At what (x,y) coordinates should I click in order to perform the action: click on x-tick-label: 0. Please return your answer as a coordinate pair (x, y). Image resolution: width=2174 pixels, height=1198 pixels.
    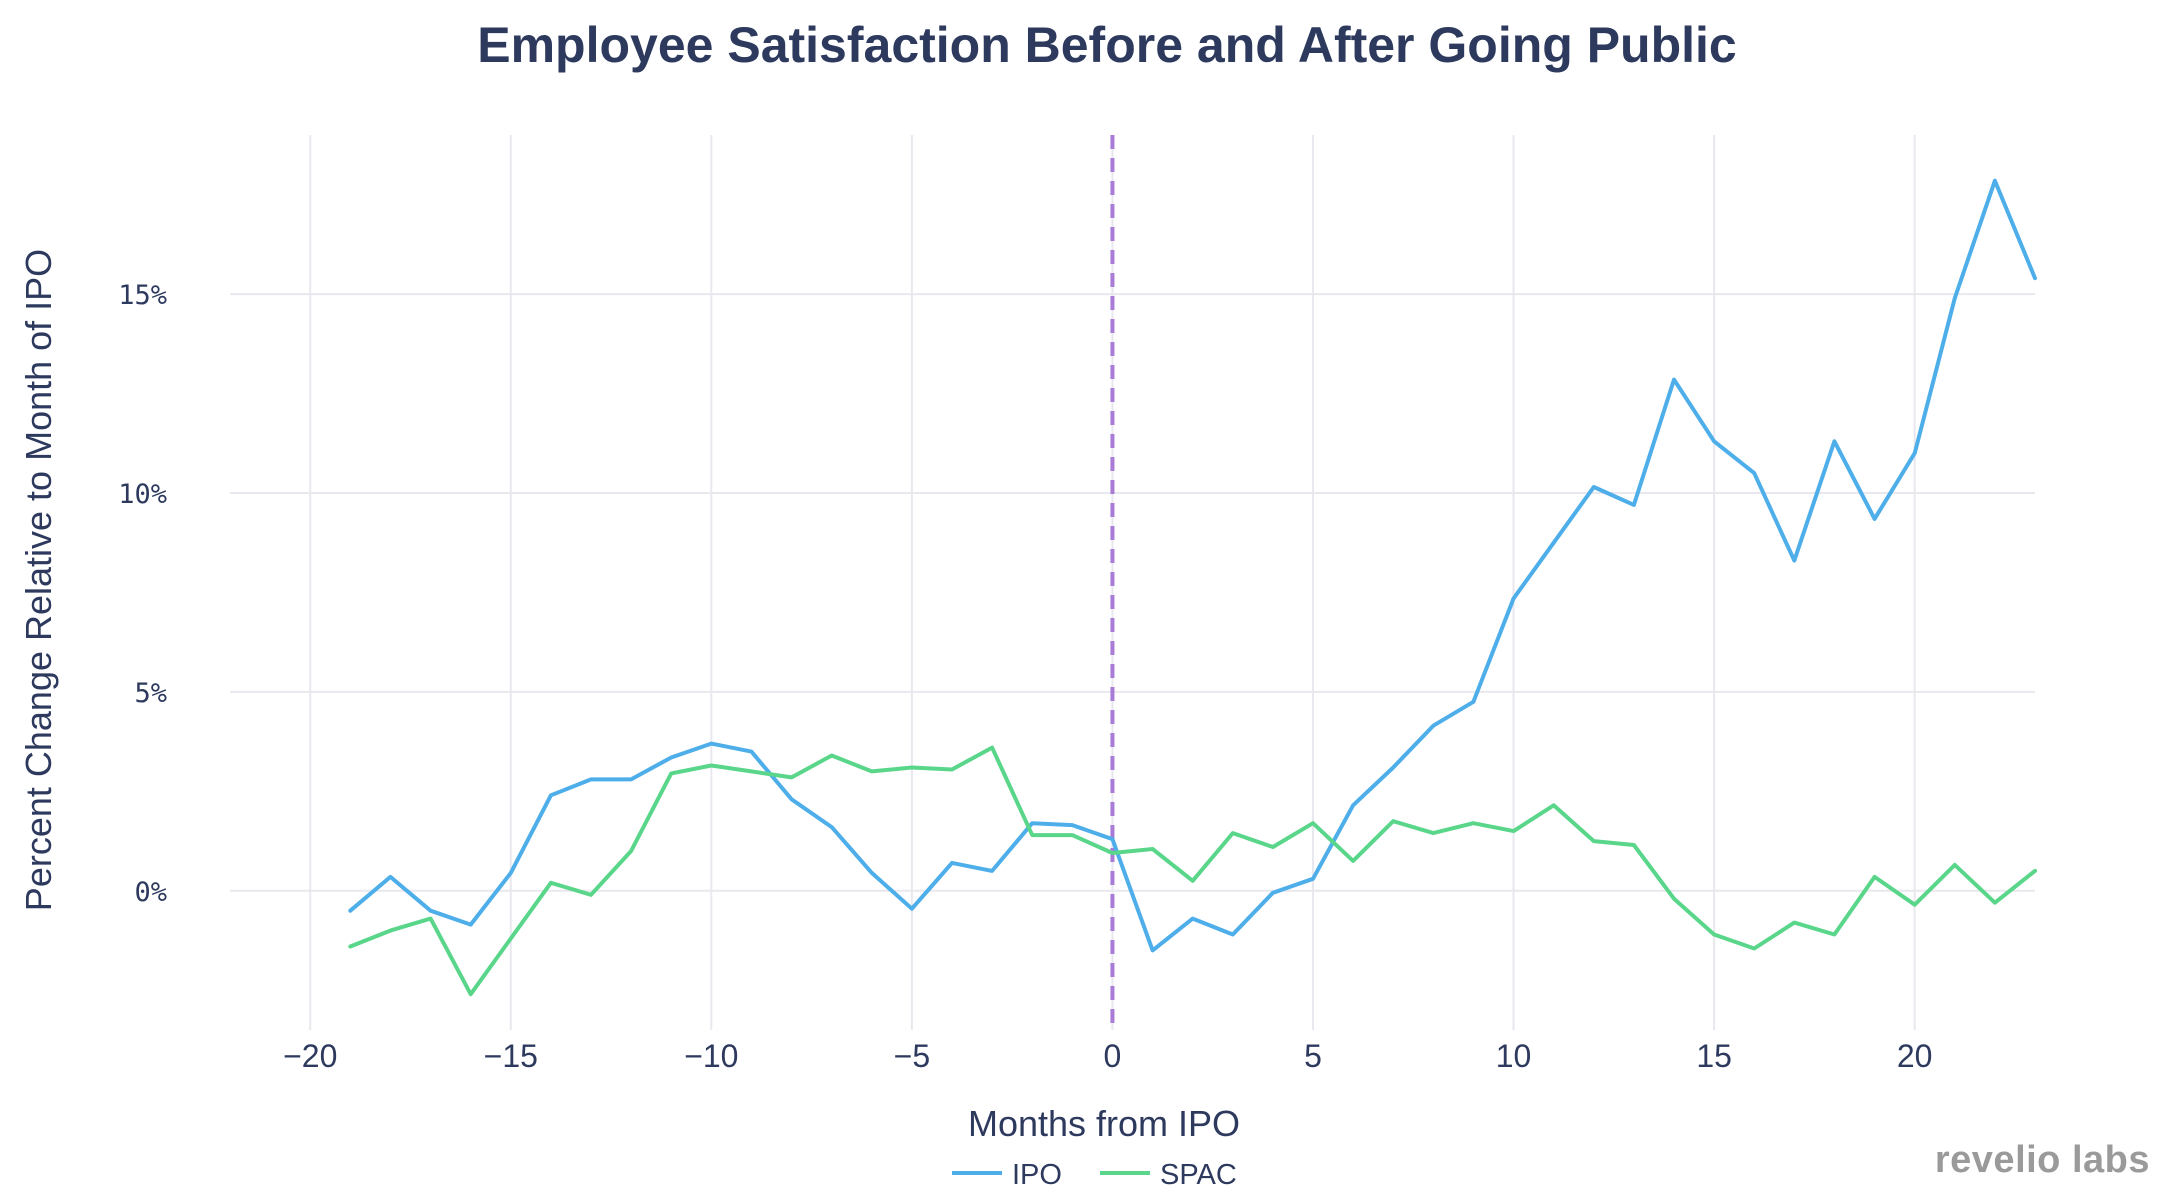
    Looking at the image, I should click on (1113, 1056).